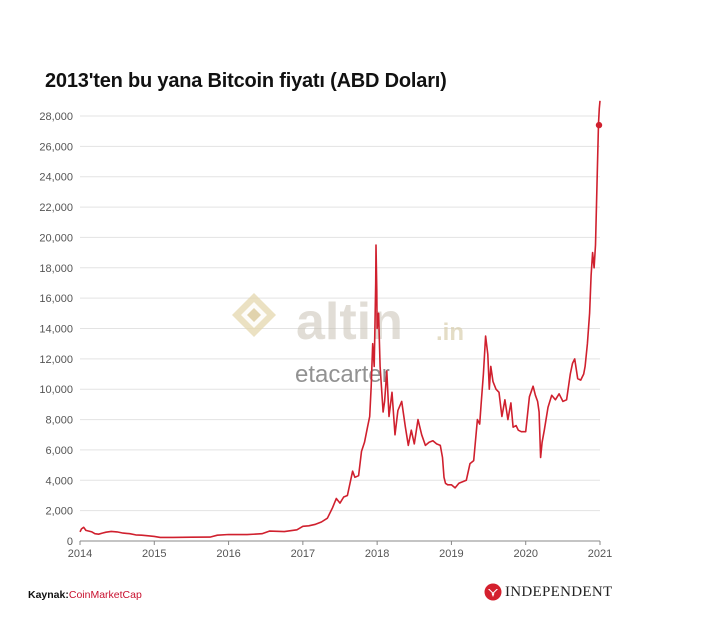 This screenshot has width=711, height=636. What do you see at coordinates (525, 554) in the screenshot?
I see `x-tick-label: 2020` at bounding box center [525, 554].